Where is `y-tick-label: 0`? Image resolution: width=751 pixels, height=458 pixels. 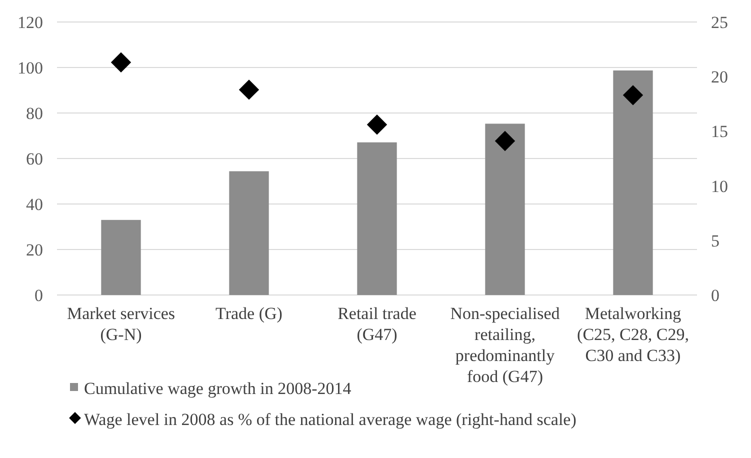
y-tick-label: 0 is located at coordinates (38, 295).